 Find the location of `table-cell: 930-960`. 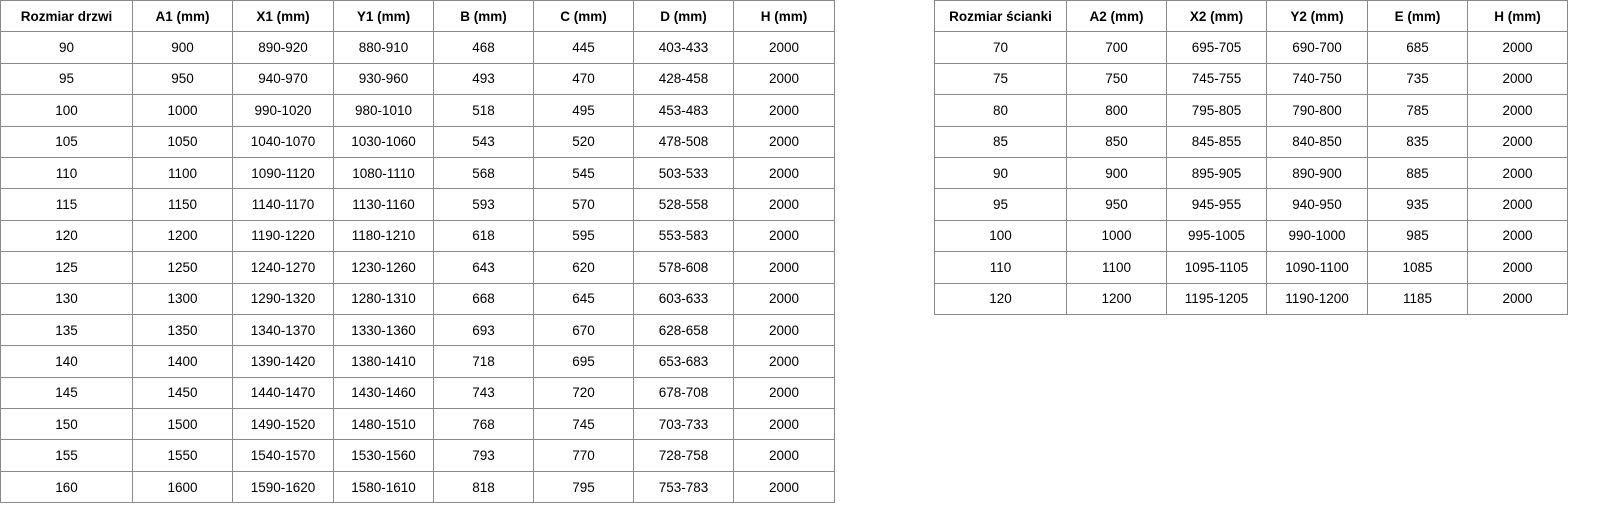

table-cell: 930-960 is located at coordinates (383, 79).